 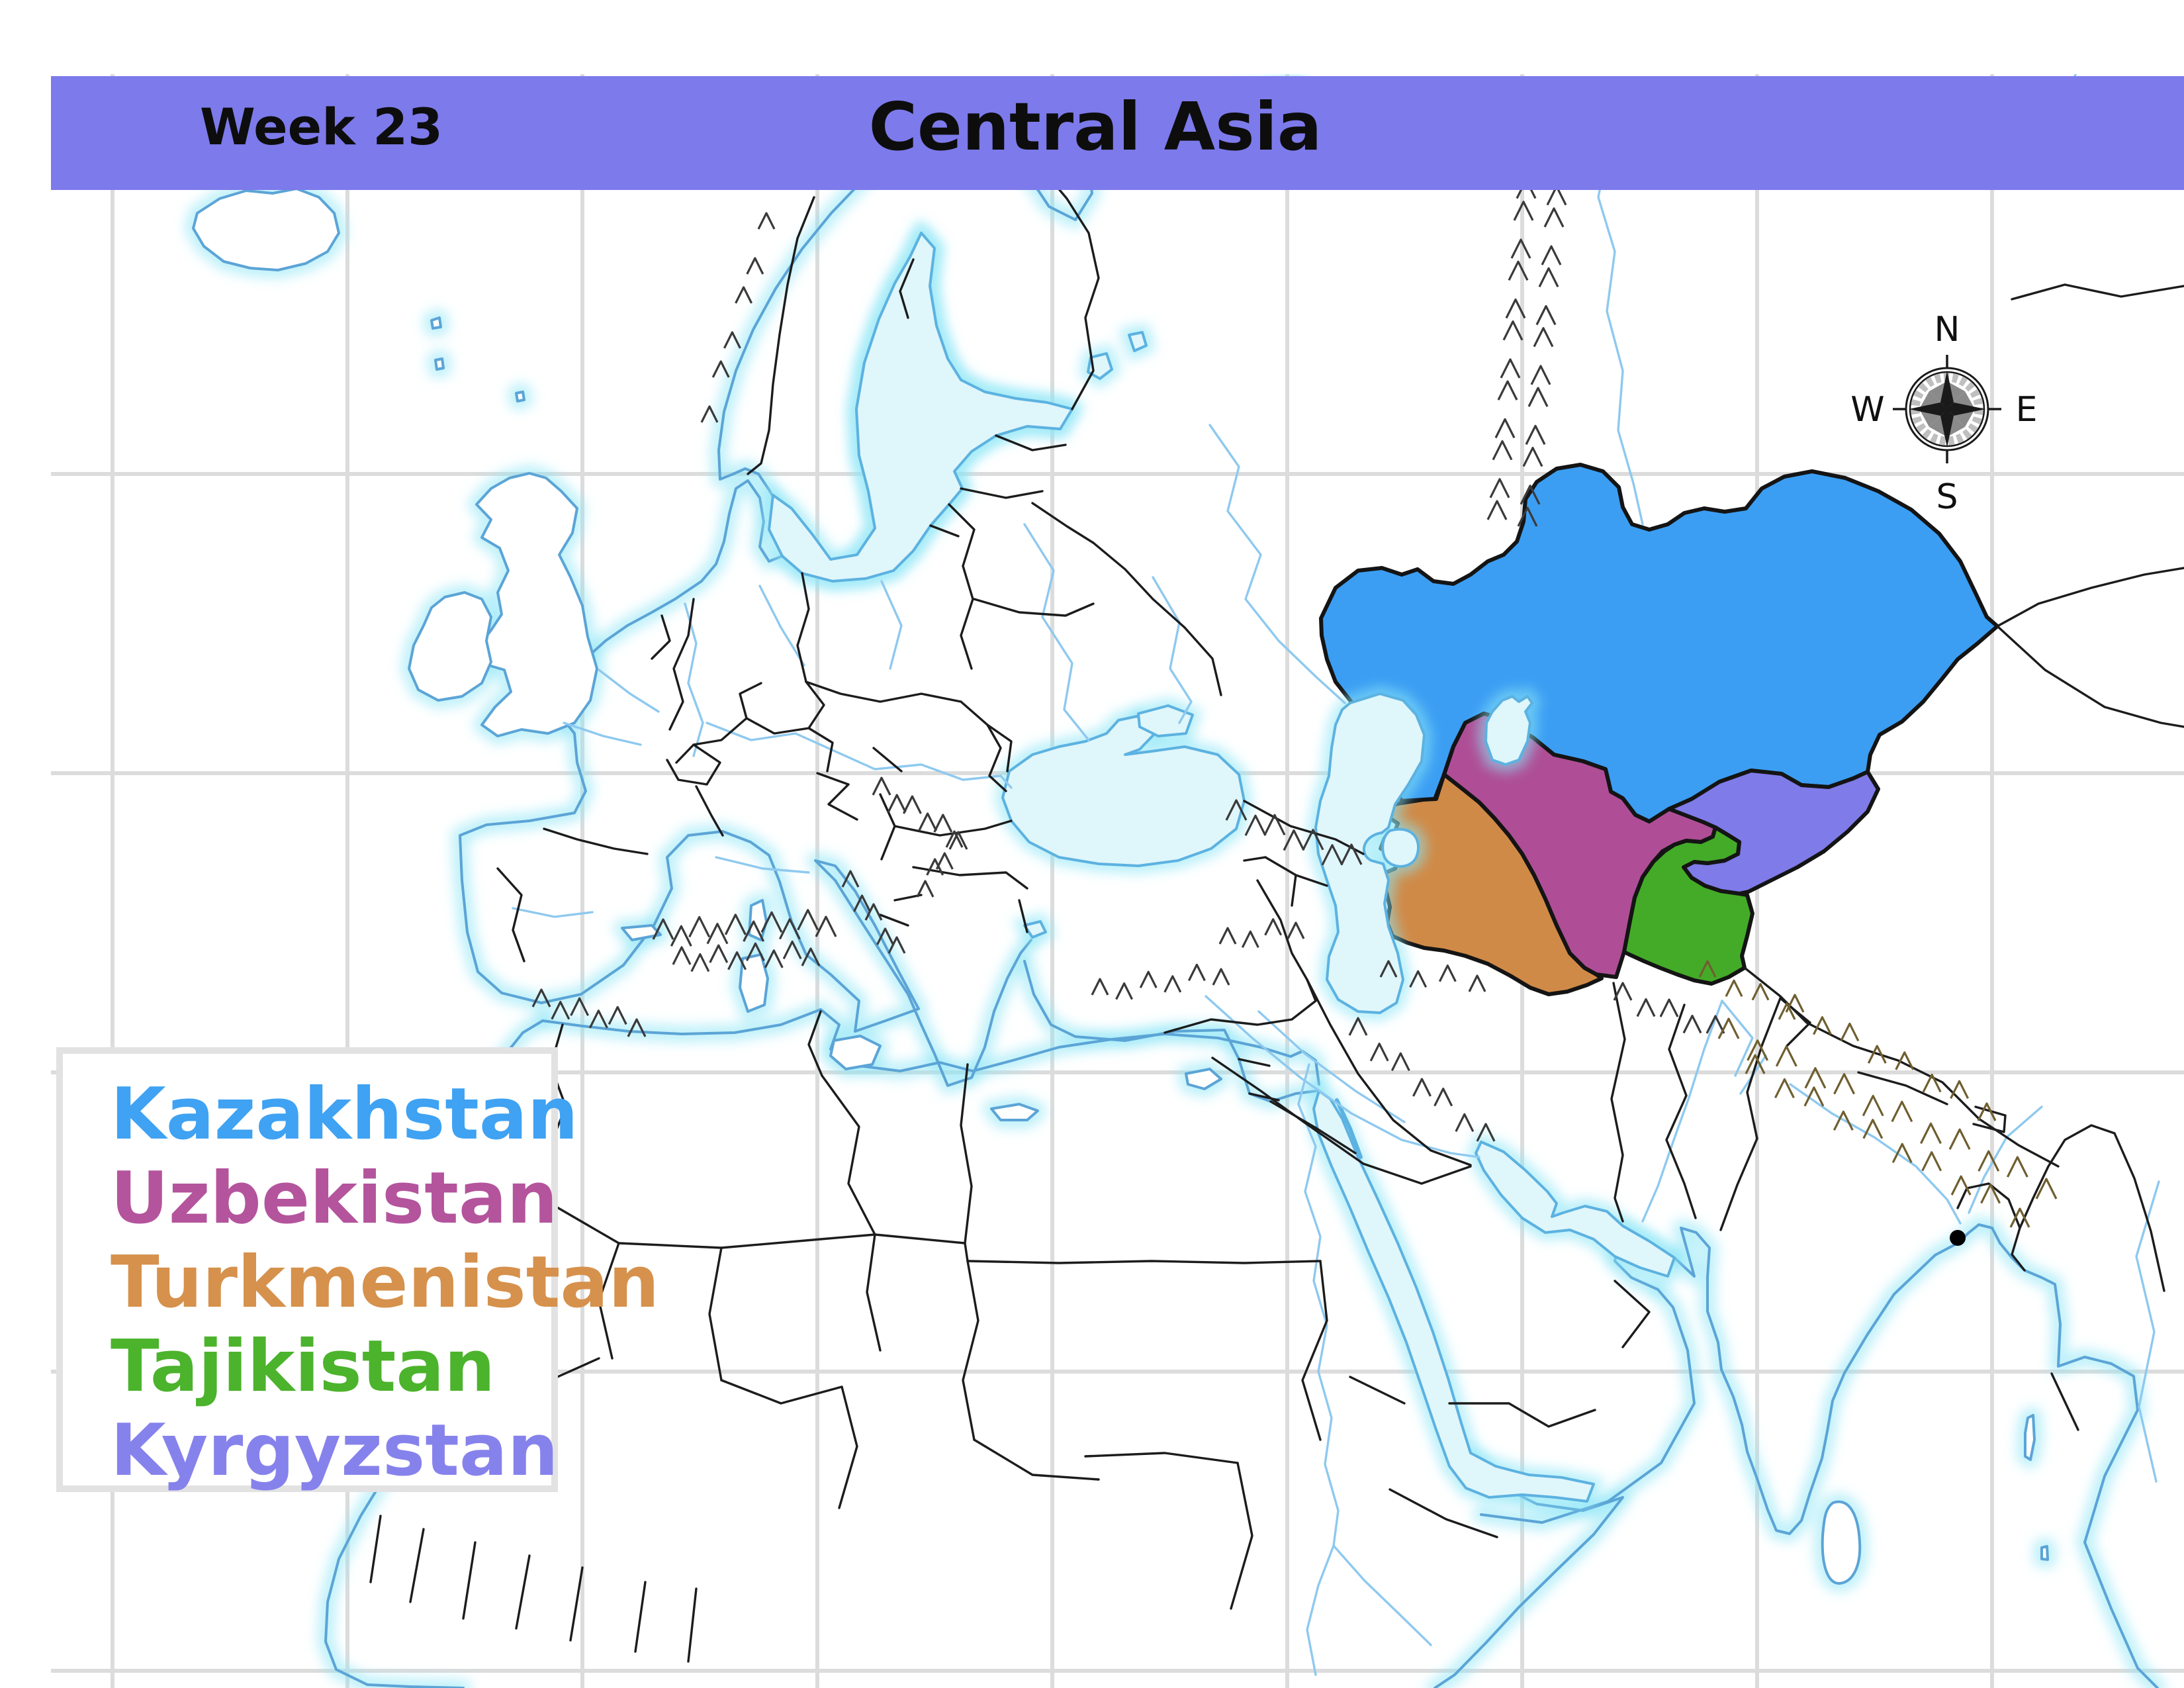 I want to click on city-dot-marker, so click(x=1958, y=1238).